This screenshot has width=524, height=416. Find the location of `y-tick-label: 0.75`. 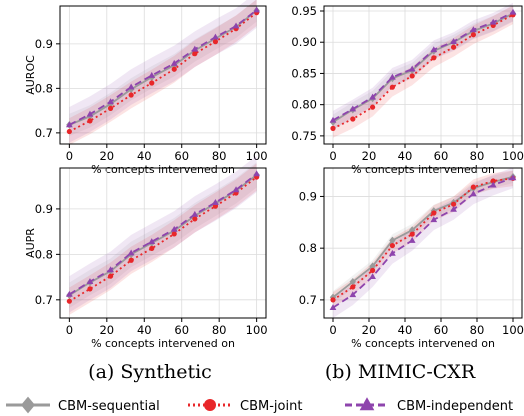

y-tick-label: 0.75 is located at coordinates (304, 136).